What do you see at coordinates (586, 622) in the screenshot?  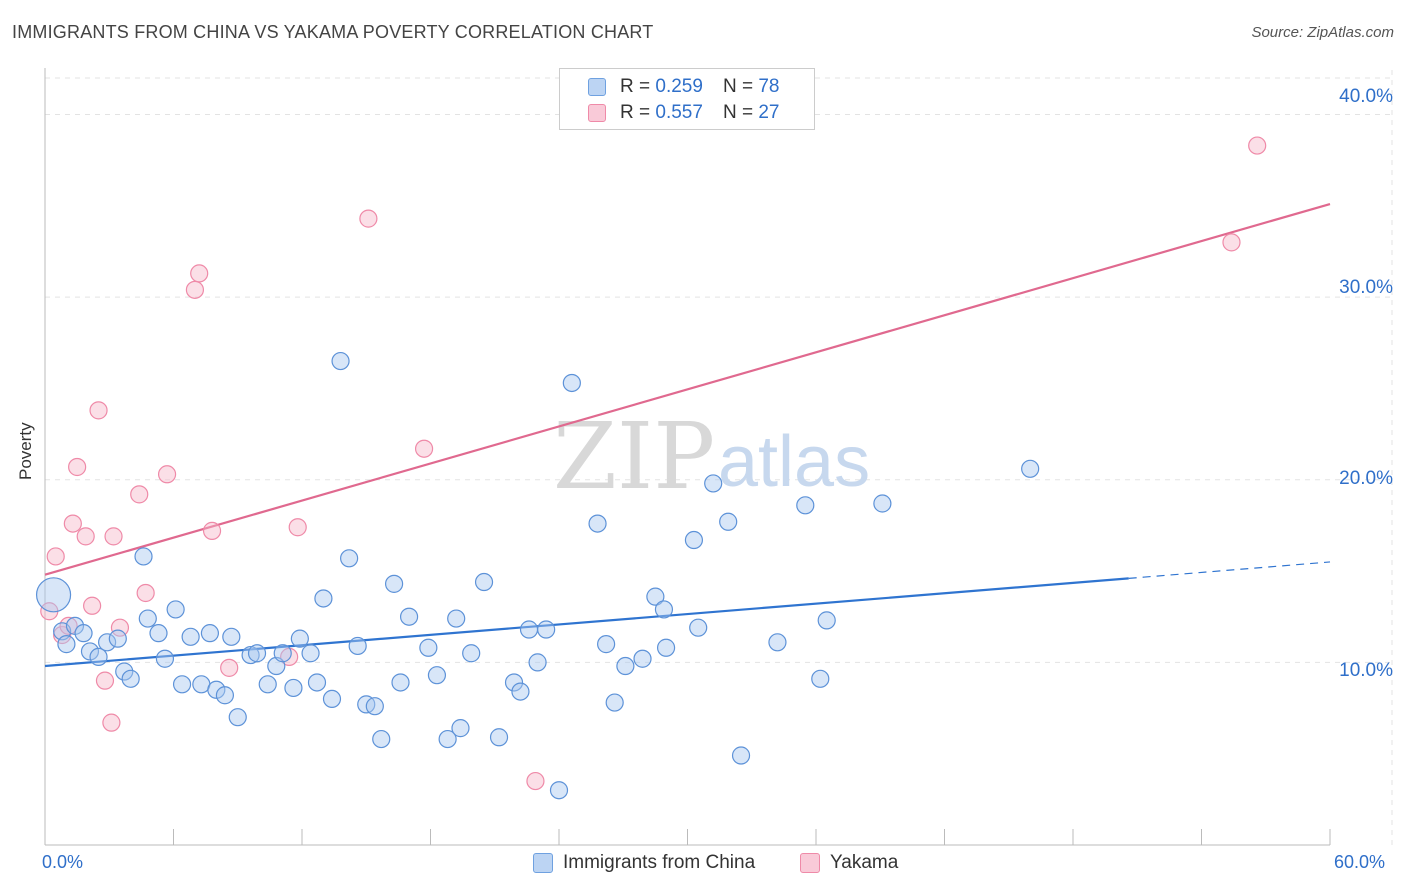 I see `china-trend-line` at bounding box center [586, 622].